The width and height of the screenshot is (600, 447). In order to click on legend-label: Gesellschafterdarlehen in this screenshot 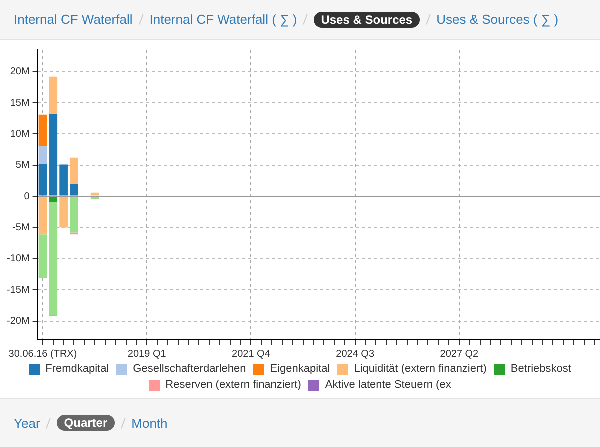, I will do `click(189, 369)`.